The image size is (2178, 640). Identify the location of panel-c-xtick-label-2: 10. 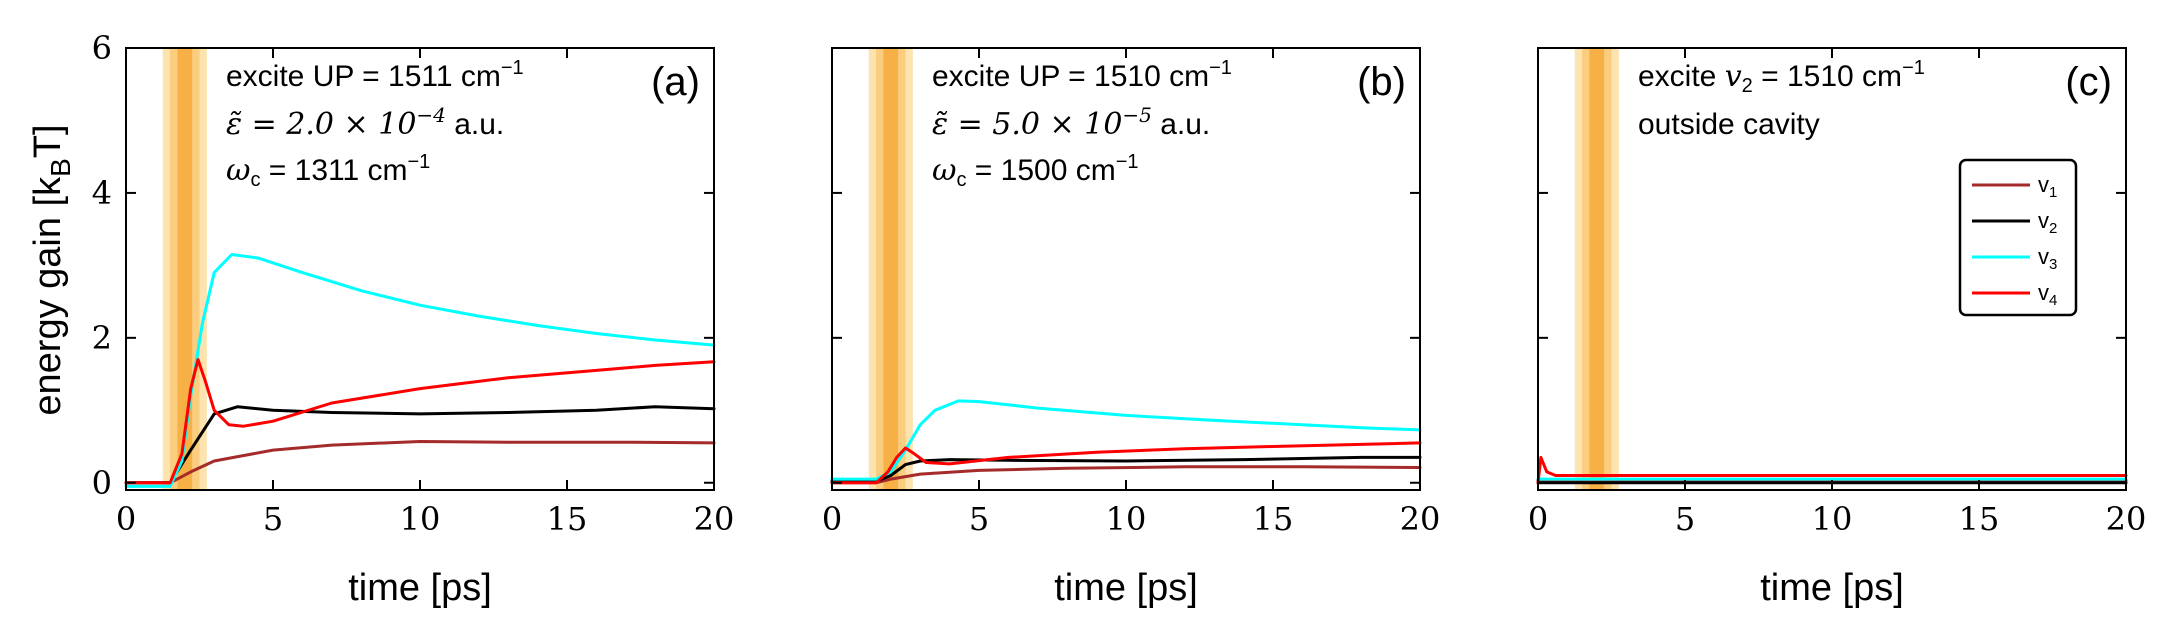
(1832, 519).